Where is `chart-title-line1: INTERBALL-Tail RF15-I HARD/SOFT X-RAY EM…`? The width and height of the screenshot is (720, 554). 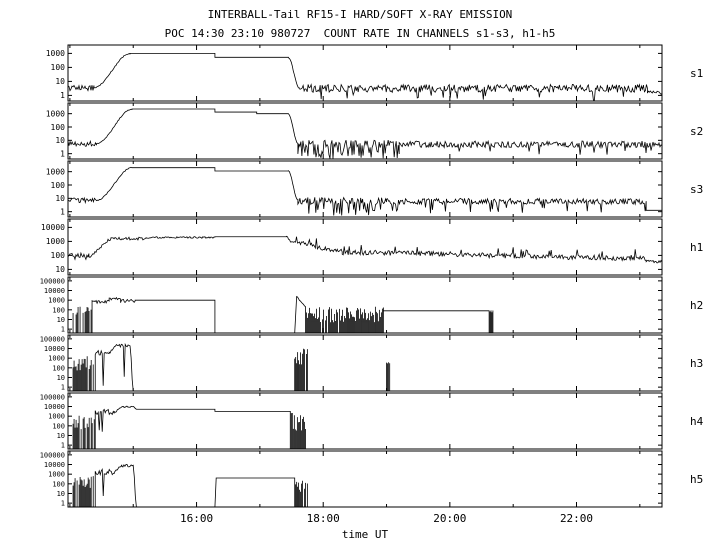 chart-title-line1: INTERBALL-Tail RF15-I HARD/SOFT X-RAY EM… is located at coordinates (360, 14).